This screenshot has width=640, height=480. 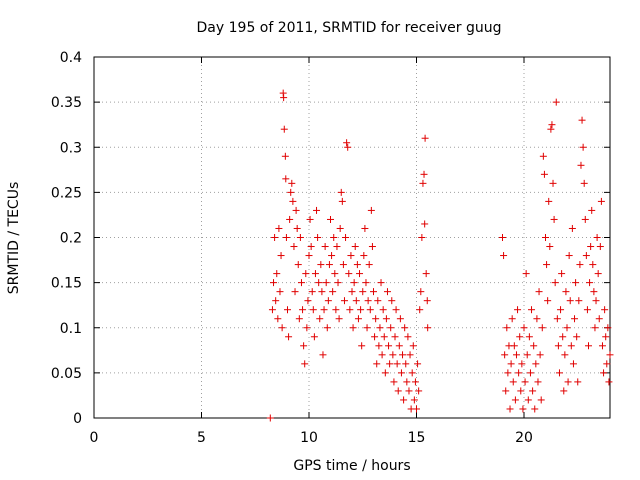 I want to click on x-tick-label: 10, so click(x=309, y=438).